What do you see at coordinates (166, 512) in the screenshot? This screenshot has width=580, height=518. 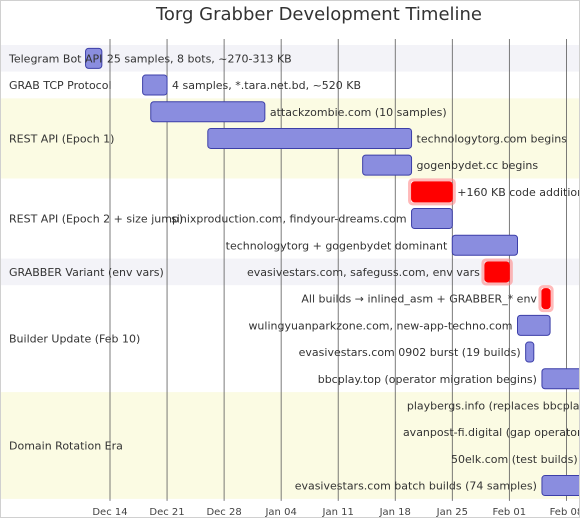 I see `x-tick-label: Dec 21` at bounding box center [166, 512].